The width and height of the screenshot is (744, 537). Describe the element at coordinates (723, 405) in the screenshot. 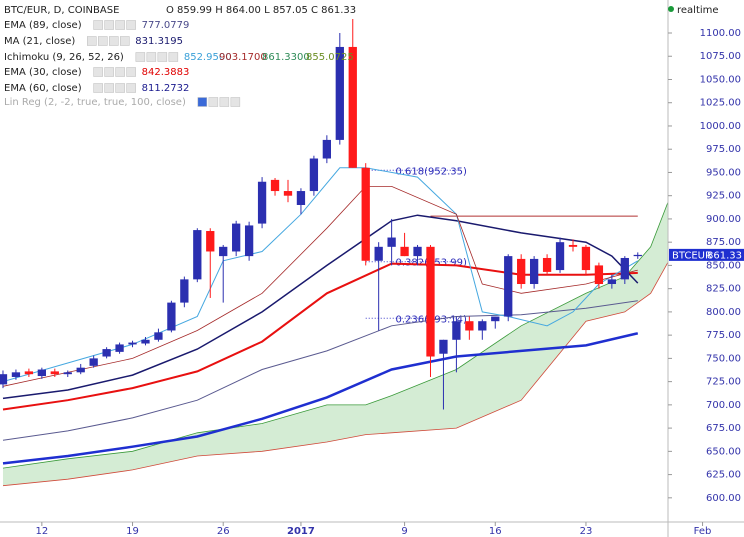

I see `y-tick-label: 700.00` at that location.